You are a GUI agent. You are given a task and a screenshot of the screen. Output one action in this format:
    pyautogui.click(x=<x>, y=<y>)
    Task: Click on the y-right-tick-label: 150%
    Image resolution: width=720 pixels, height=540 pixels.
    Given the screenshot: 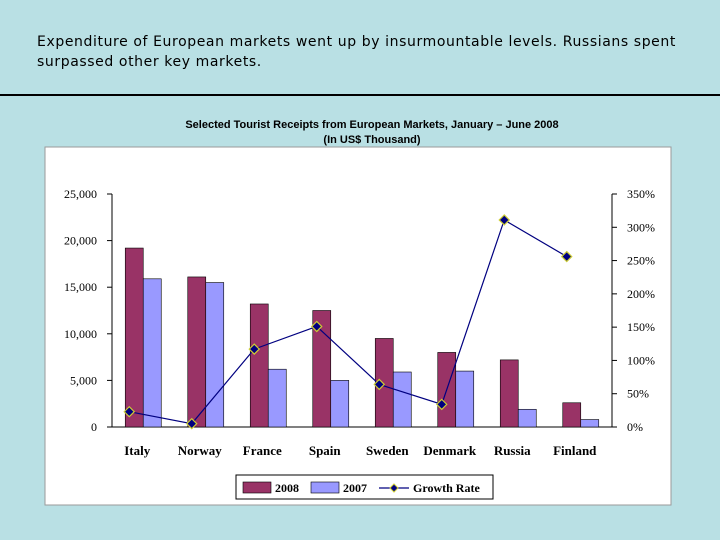 What is the action you would take?
    pyautogui.click(x=641, y=327)
    